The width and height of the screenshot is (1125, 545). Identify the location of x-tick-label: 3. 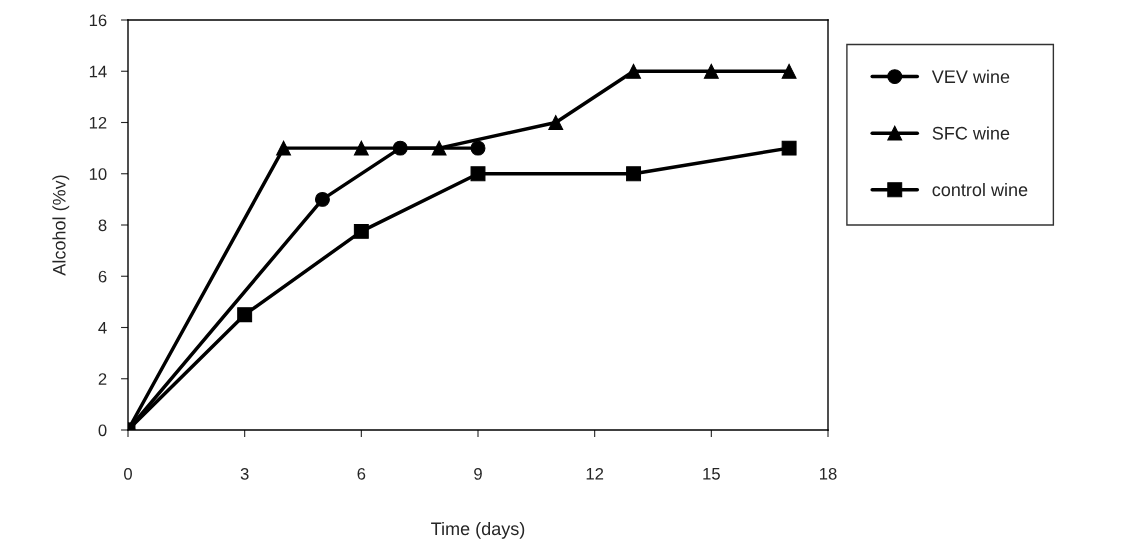
(244, 473).